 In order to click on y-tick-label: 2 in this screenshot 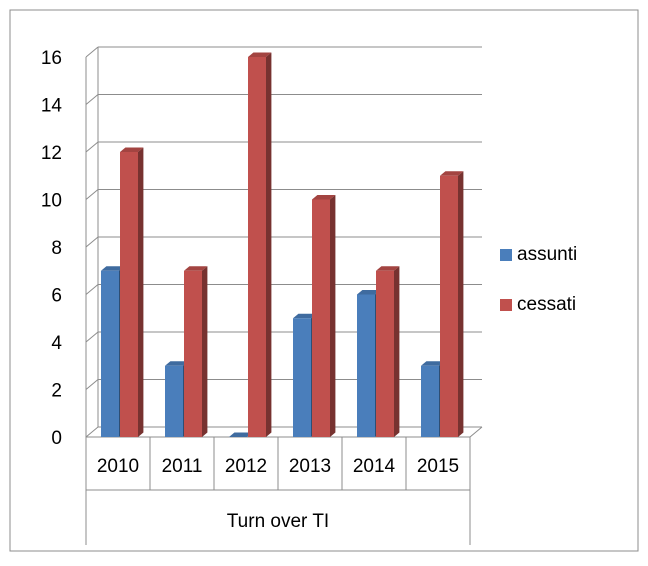, I will do `click(56, 391)`.